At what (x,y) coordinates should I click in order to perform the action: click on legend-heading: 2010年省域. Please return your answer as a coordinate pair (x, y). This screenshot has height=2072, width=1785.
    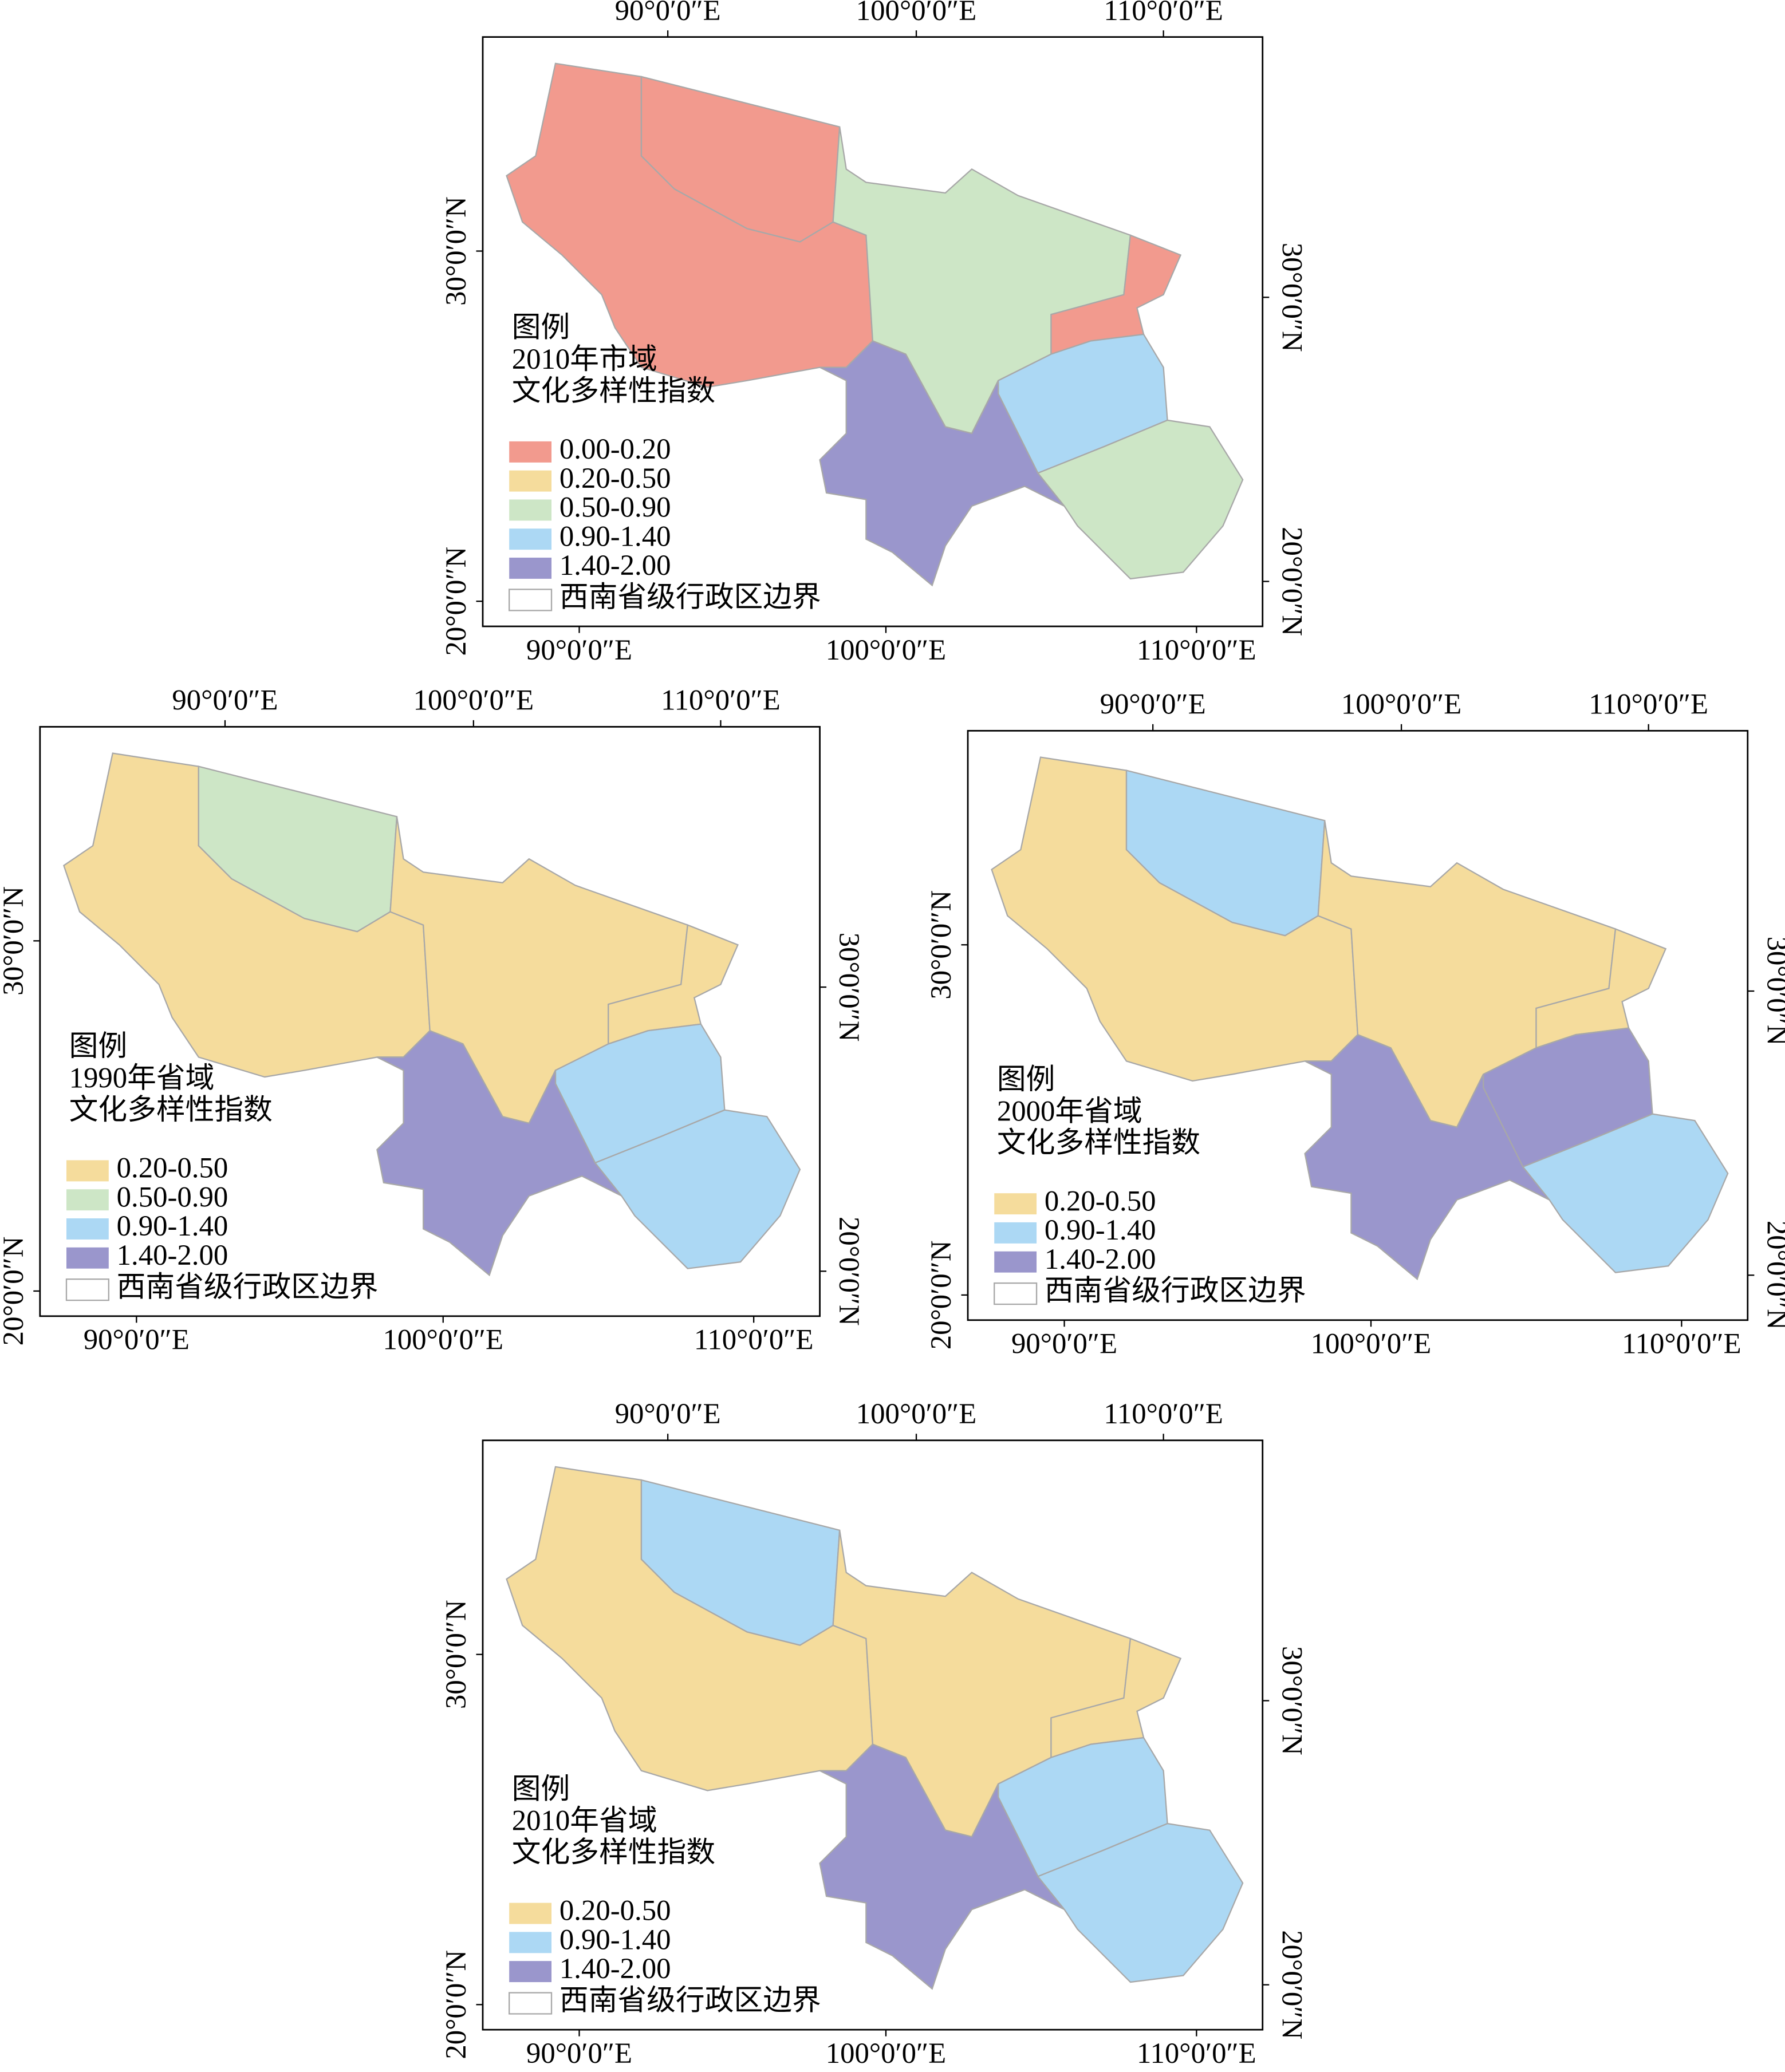
    Looking at the image, I should click on (584, 1821).